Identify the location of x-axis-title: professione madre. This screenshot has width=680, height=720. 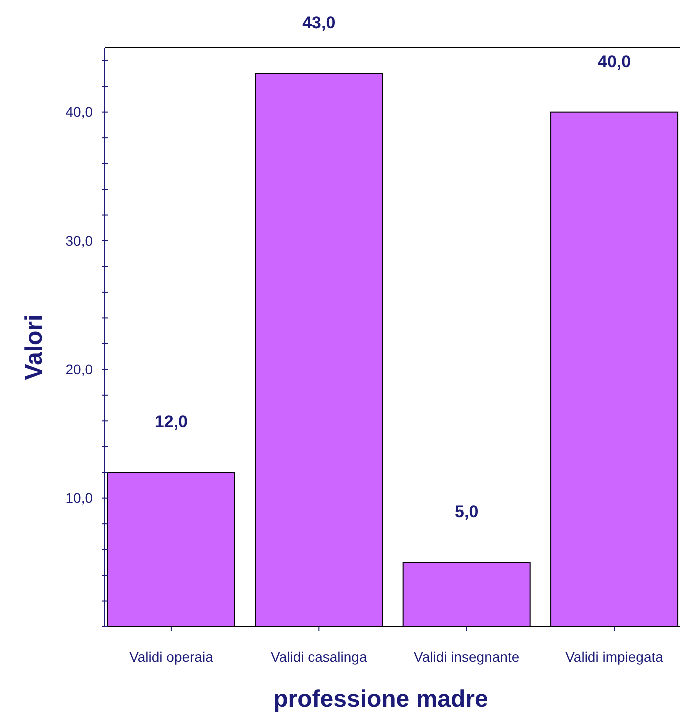
(381, 699).